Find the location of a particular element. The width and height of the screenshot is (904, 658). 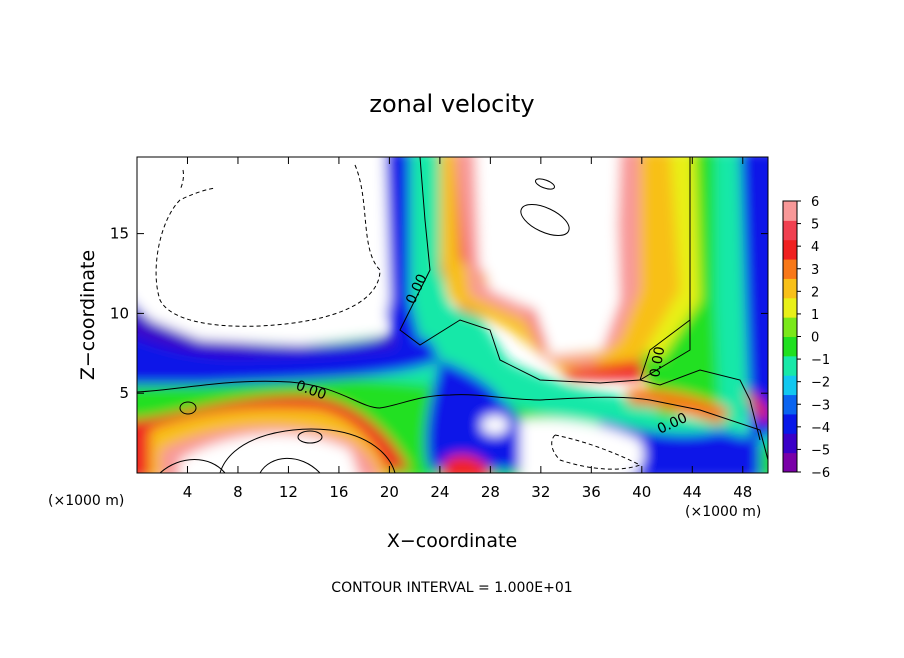

field-white-eddy is located at coordinates (495, 425).